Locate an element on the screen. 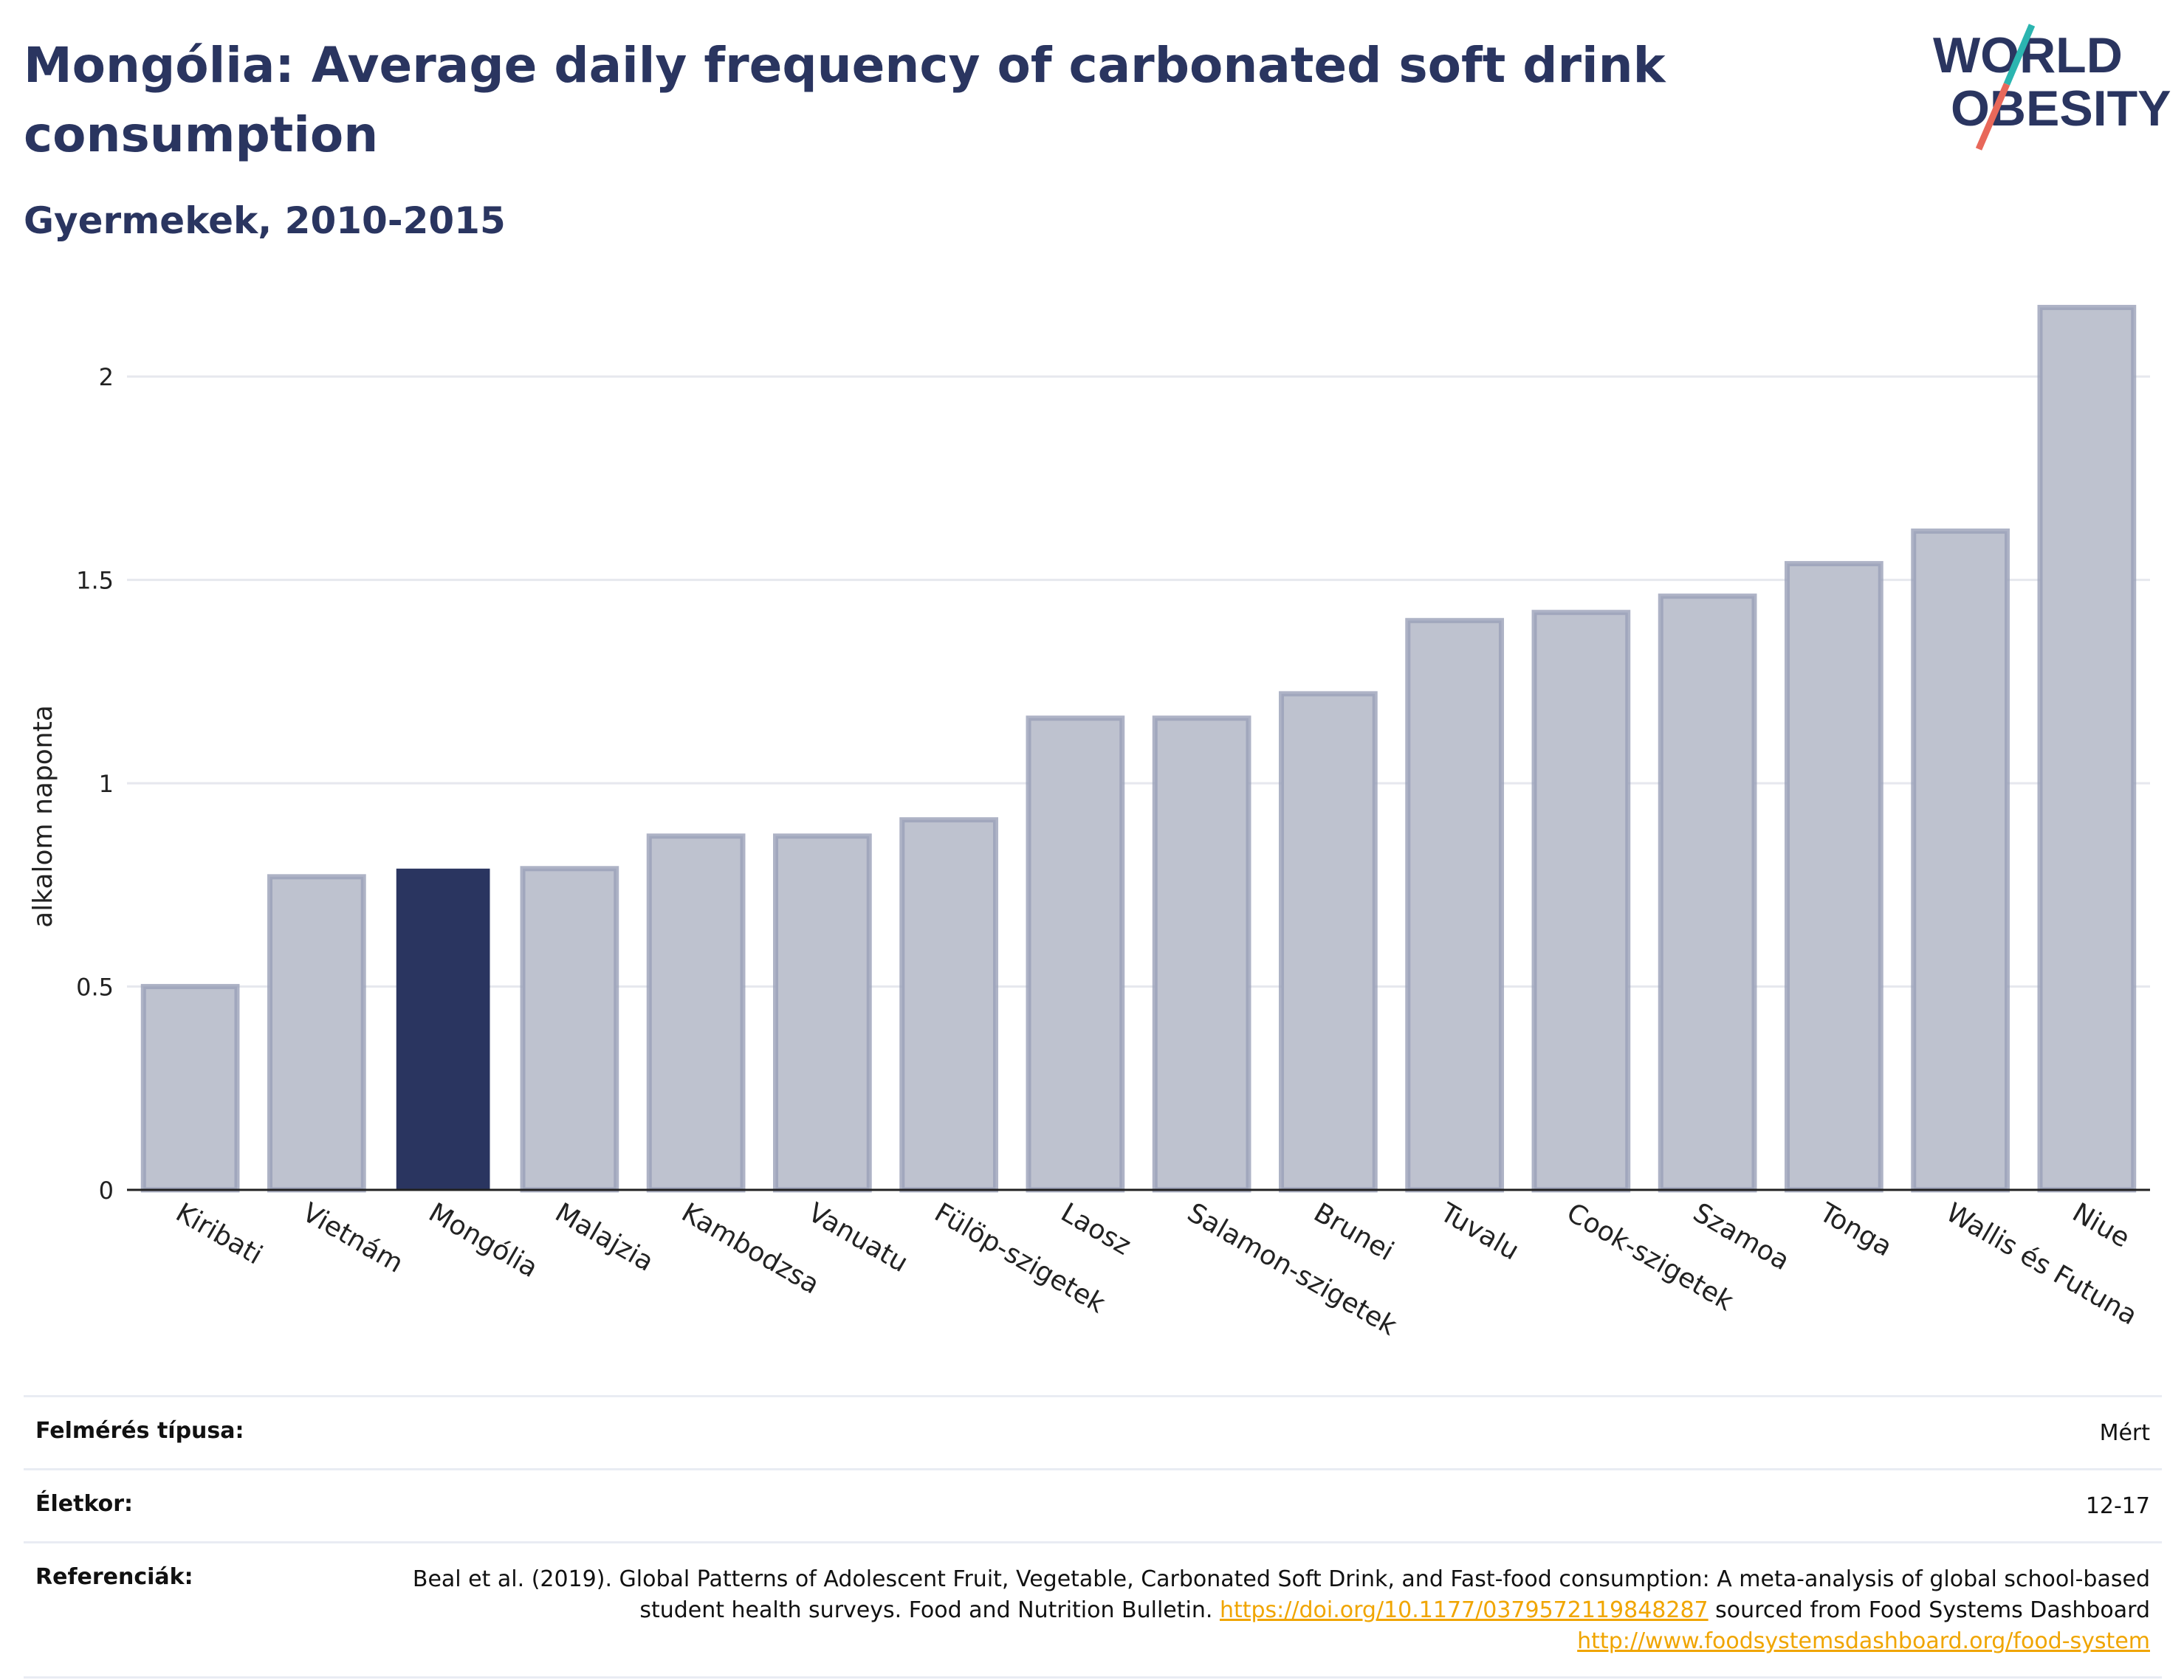  y-tick-label: 0.5 is located at coordinates (95, 988).